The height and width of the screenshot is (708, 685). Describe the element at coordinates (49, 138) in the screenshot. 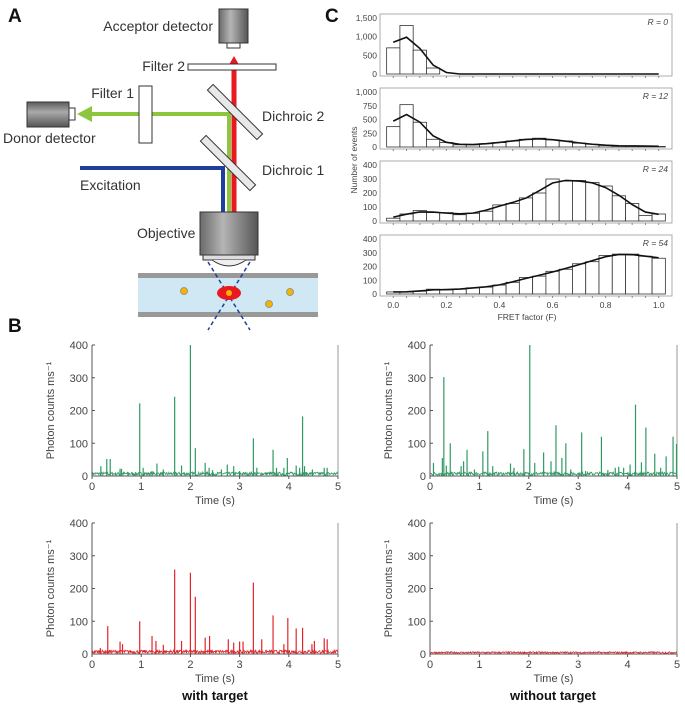

I see `donor-detector-label: Donor detector` at that location.